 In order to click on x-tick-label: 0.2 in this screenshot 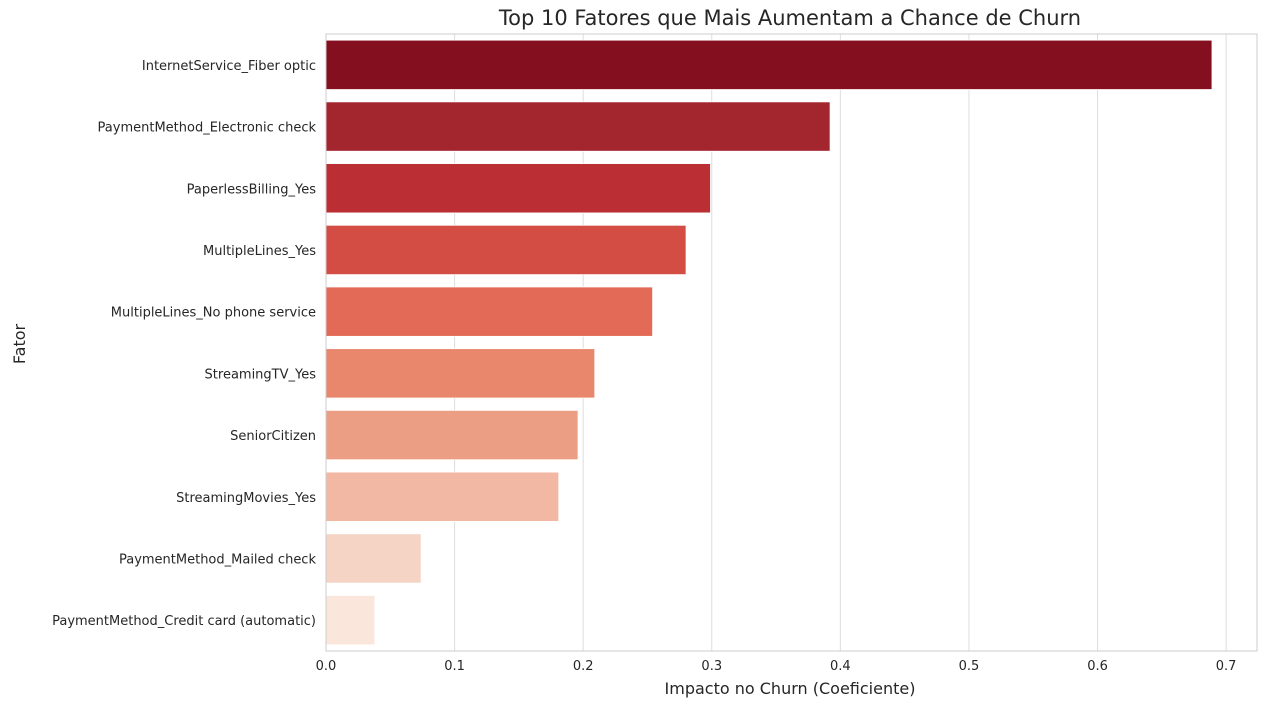, I will do `click(583, 666)`.